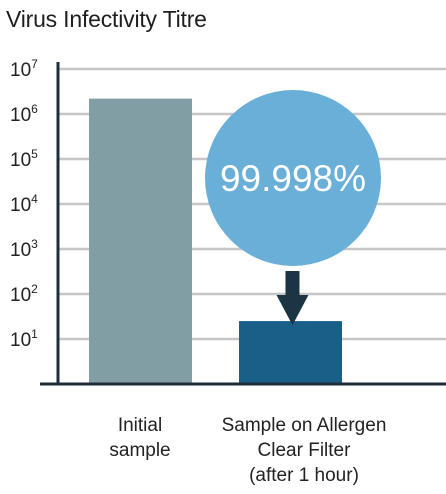 The height and width of the screenshot is (494, 446). I want to click on y-tick-label: 10⁵, so click(24, 159).